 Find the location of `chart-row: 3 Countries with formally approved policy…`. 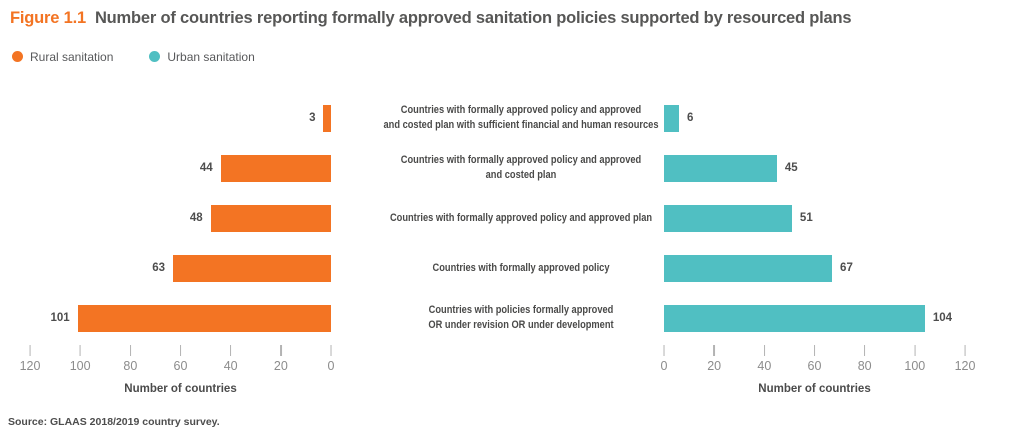

chart-row: 3 Countries with formally approved policy… is located at coordinates (511, 118).